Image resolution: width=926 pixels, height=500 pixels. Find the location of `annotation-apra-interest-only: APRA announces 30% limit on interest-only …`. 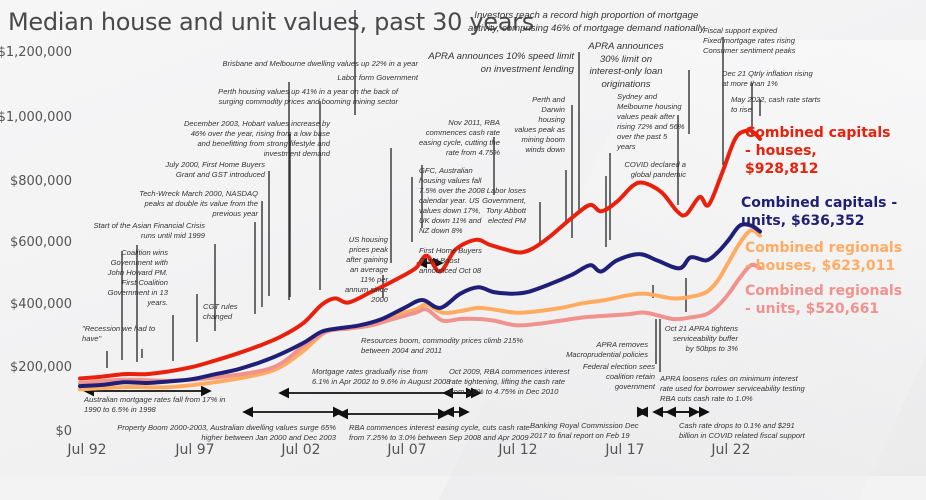

annotation-apra-interest-only: APRA announces 30% limit on interest-only … is located at coordinates (626, 65).